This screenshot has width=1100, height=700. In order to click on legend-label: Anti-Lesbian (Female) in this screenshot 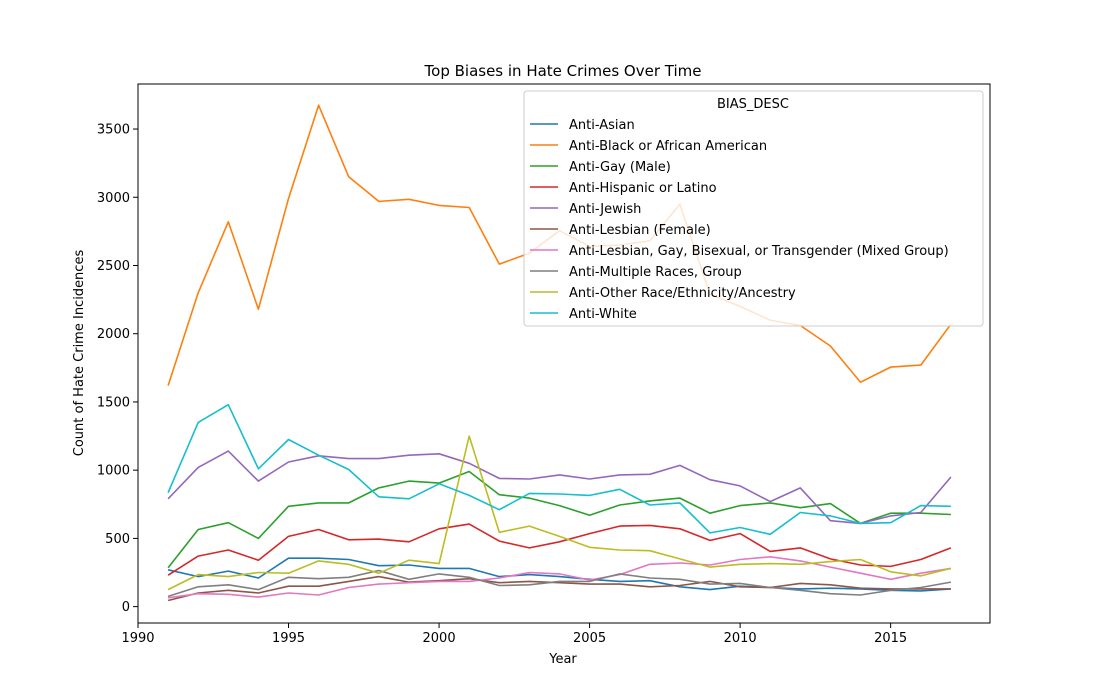, I will do `click(640, 230)`.